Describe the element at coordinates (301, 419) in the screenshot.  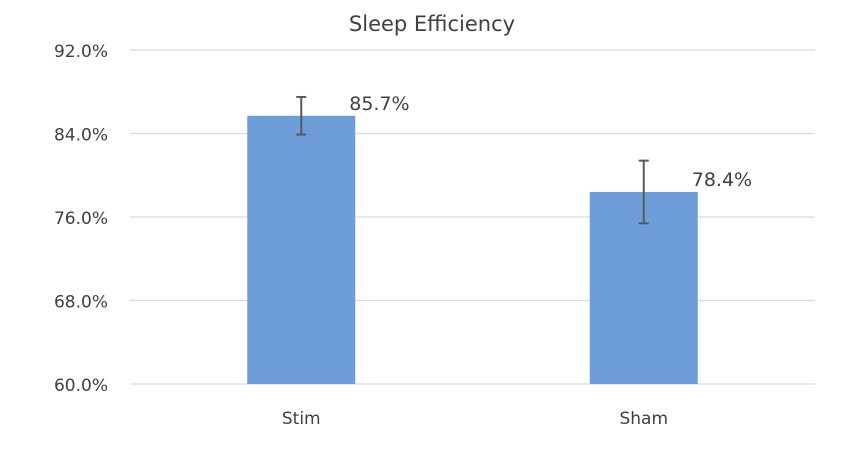
I see `x-tick-label: Stim` at that location.